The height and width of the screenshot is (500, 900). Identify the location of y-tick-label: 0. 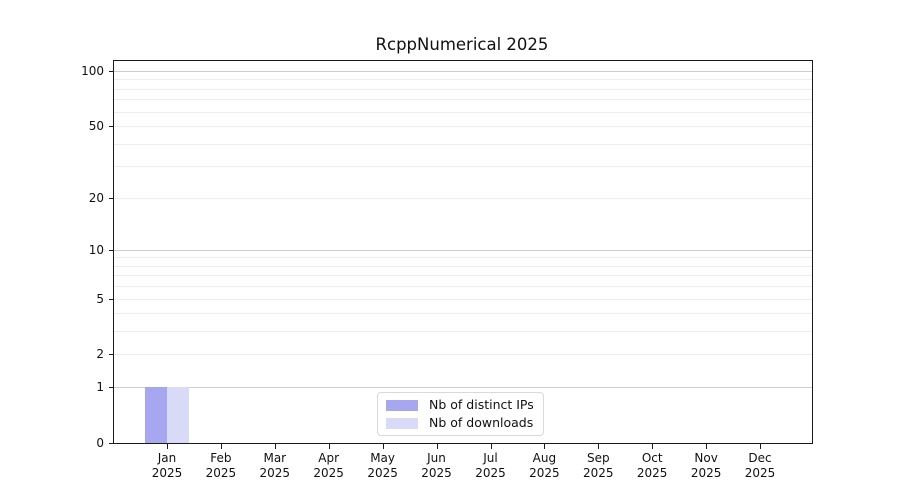
(100, 443).